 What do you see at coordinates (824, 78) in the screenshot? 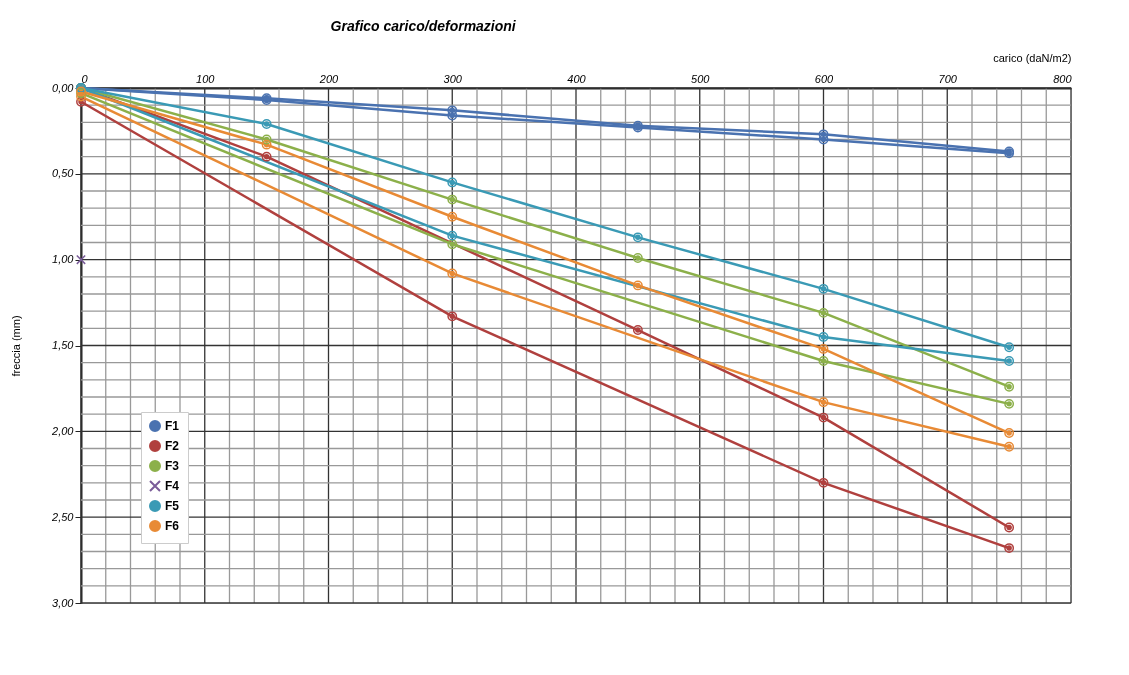
I see `x-tick-label: 600` at bounding box center [824, 78].